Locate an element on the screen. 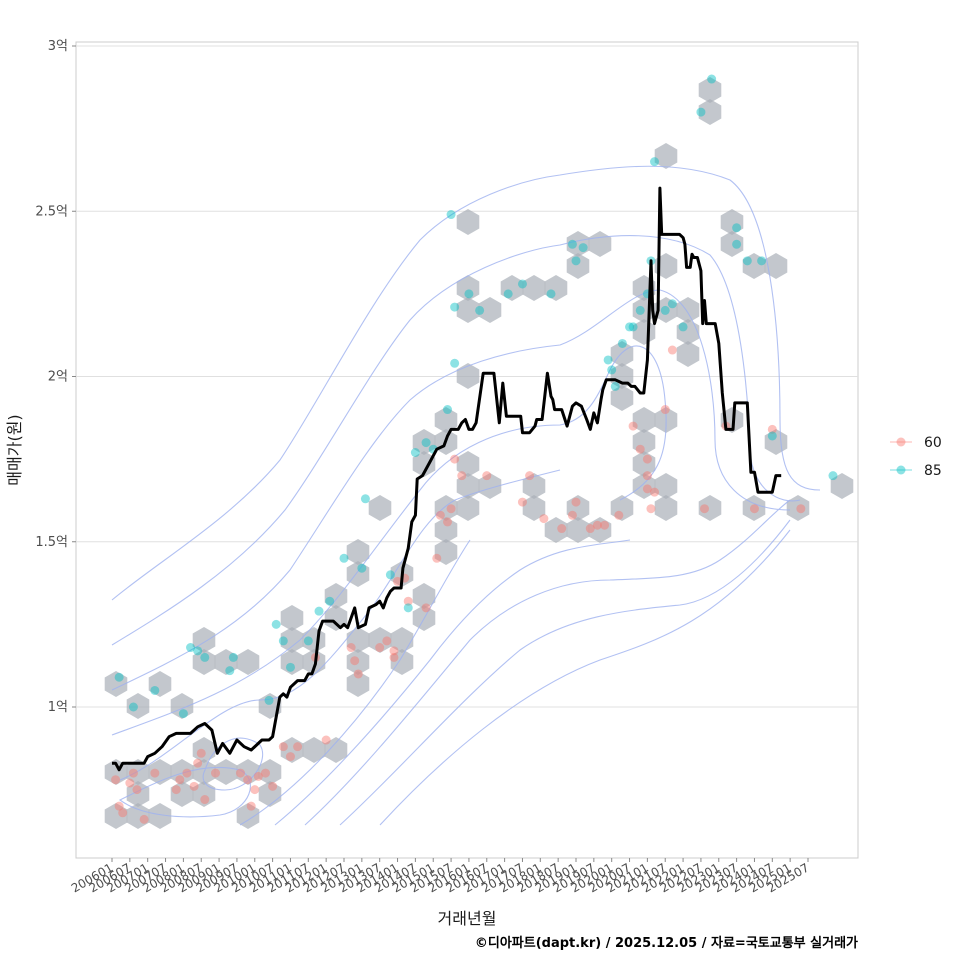  legend-item-60: 60 is located at coordinates (916, 443).